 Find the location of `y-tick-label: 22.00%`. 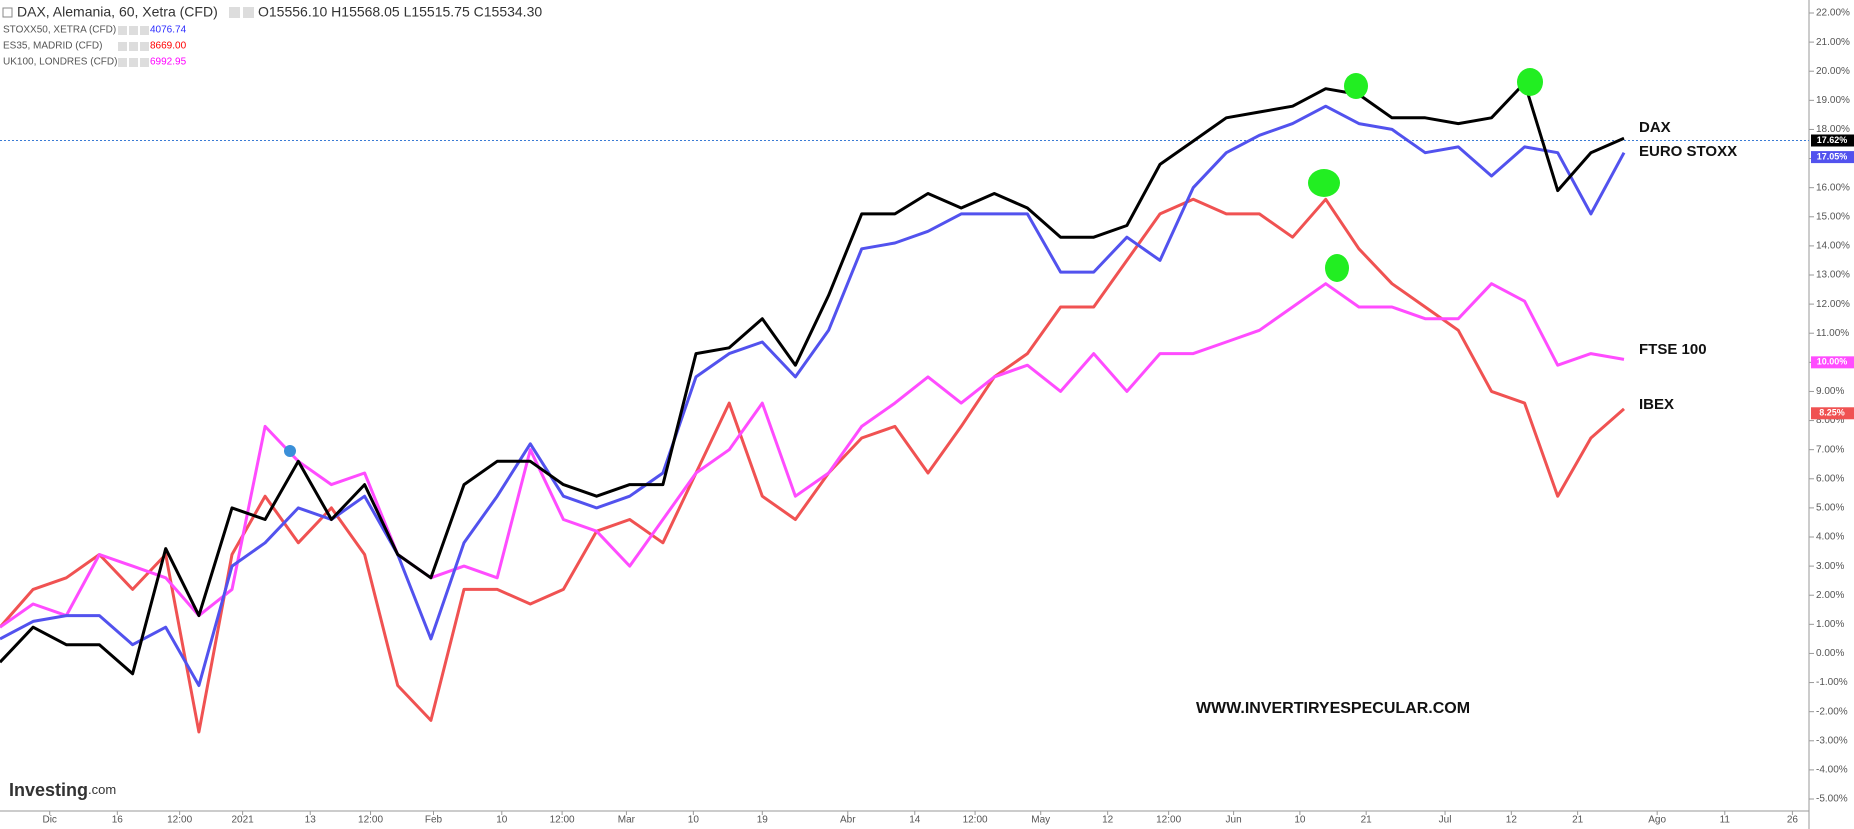

y-tick-label: 22.00% is located at coordinates (1833, 13).